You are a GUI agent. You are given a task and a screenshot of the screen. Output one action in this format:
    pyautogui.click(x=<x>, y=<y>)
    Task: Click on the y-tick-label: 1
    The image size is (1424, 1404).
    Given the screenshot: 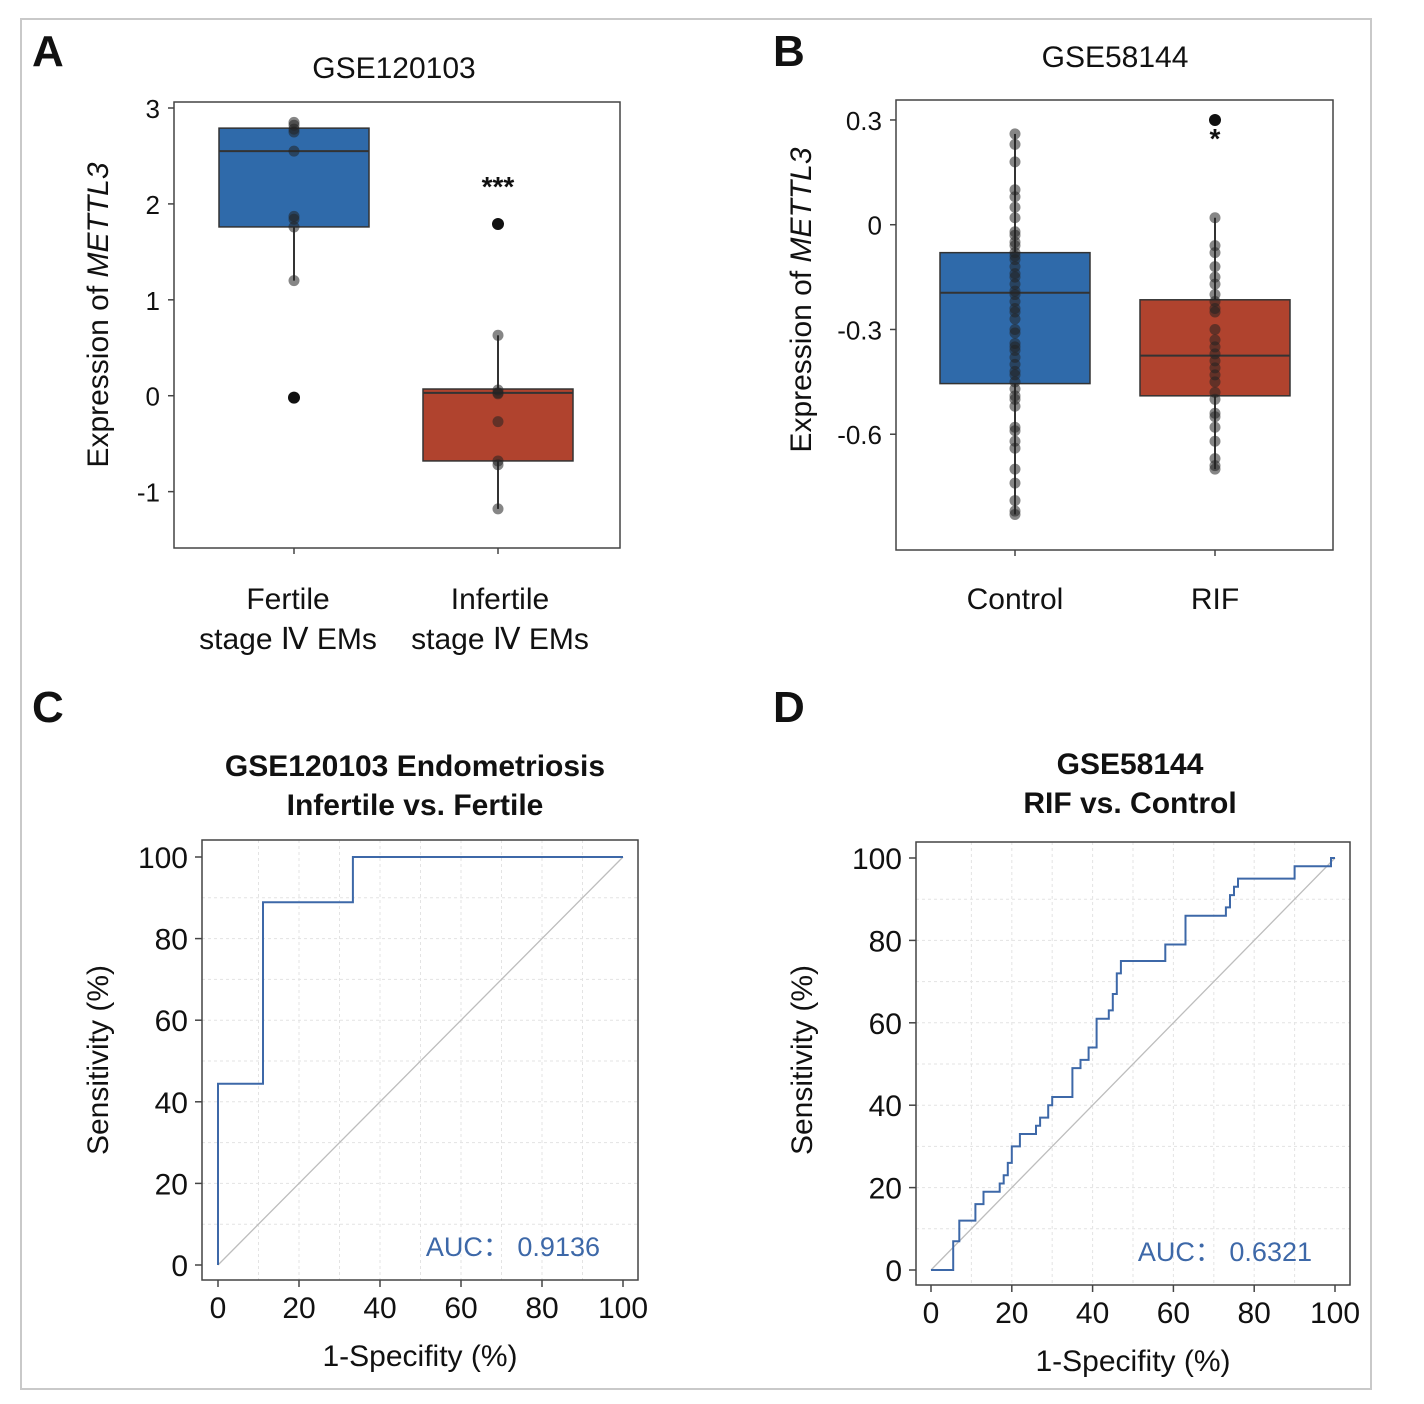 What is the action you would take?
    pyautogui.click(x=153, y=301)
    